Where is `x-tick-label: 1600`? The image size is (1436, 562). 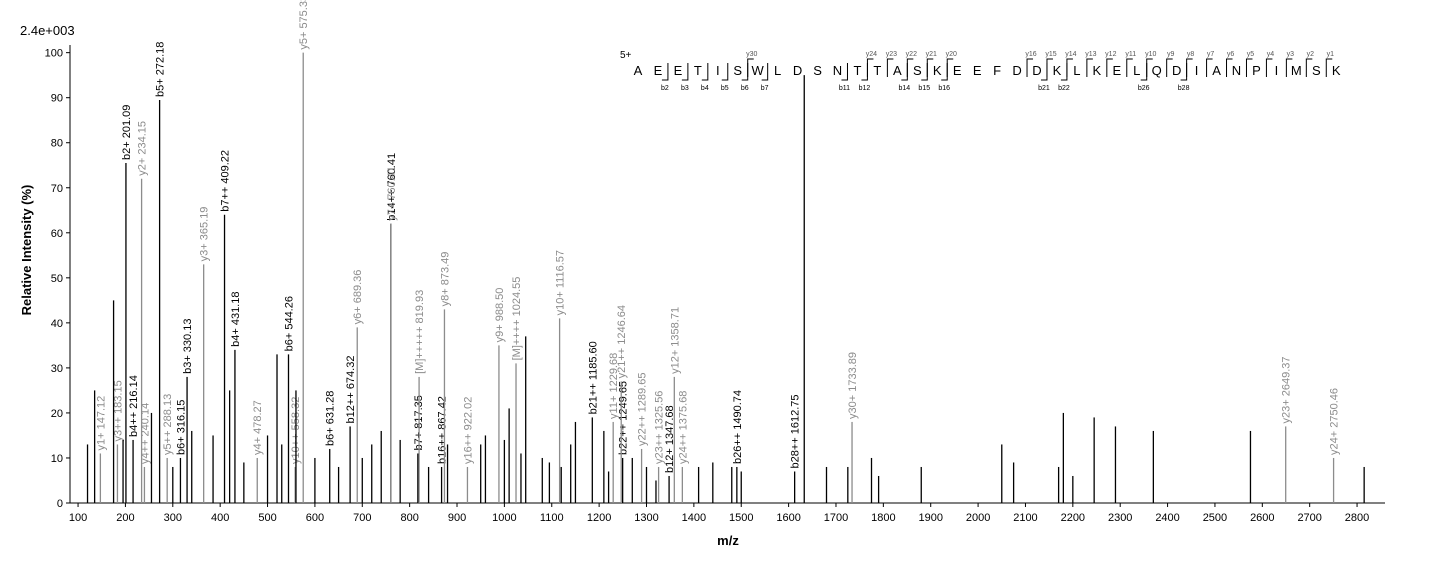
x-tick-label: 1600 is located at coordinates (788, 518).